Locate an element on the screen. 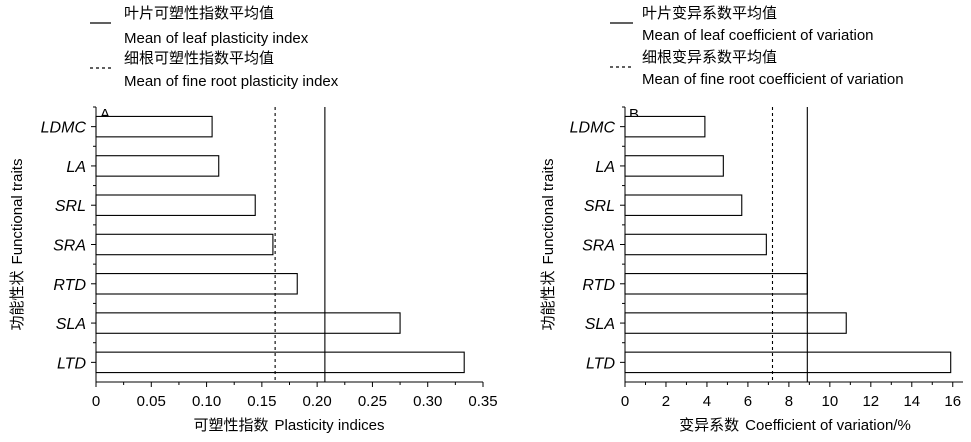 The image size is (971, 442). x-tick-label: 0.20 is located at coordinates (317, 401).